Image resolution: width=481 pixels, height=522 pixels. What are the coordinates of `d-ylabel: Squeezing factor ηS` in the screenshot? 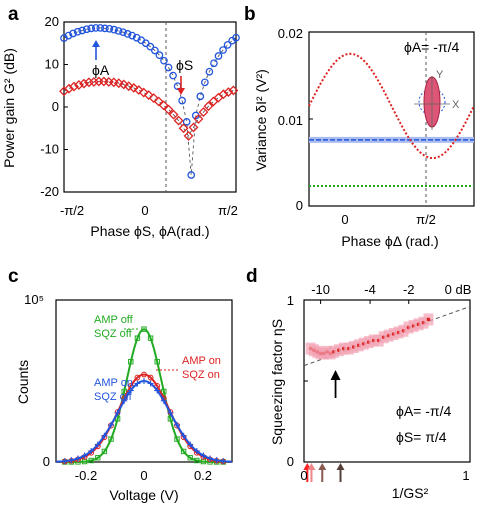 It's located at (277, 382).